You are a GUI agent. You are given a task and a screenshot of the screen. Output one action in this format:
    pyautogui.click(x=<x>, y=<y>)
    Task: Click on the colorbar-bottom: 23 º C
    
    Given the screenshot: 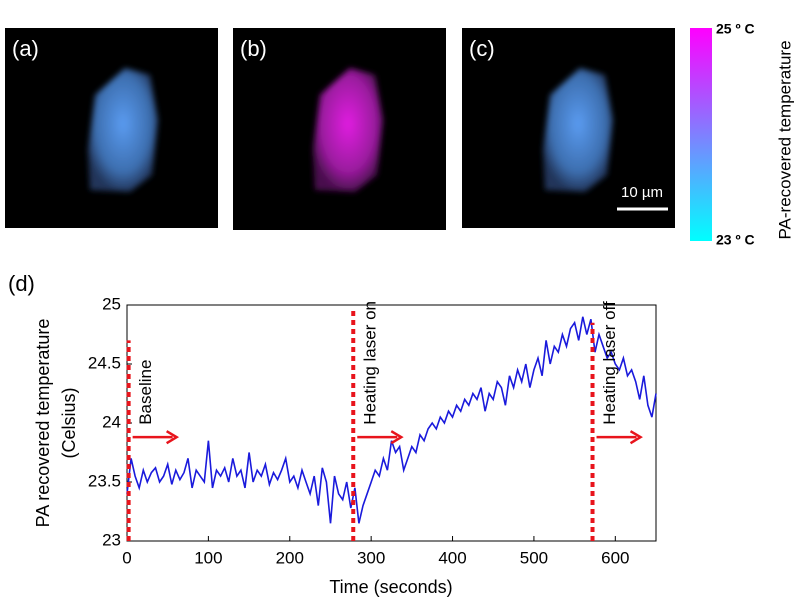 What is the action you would take?
    pyautogui.click(x=735, y=240)
    